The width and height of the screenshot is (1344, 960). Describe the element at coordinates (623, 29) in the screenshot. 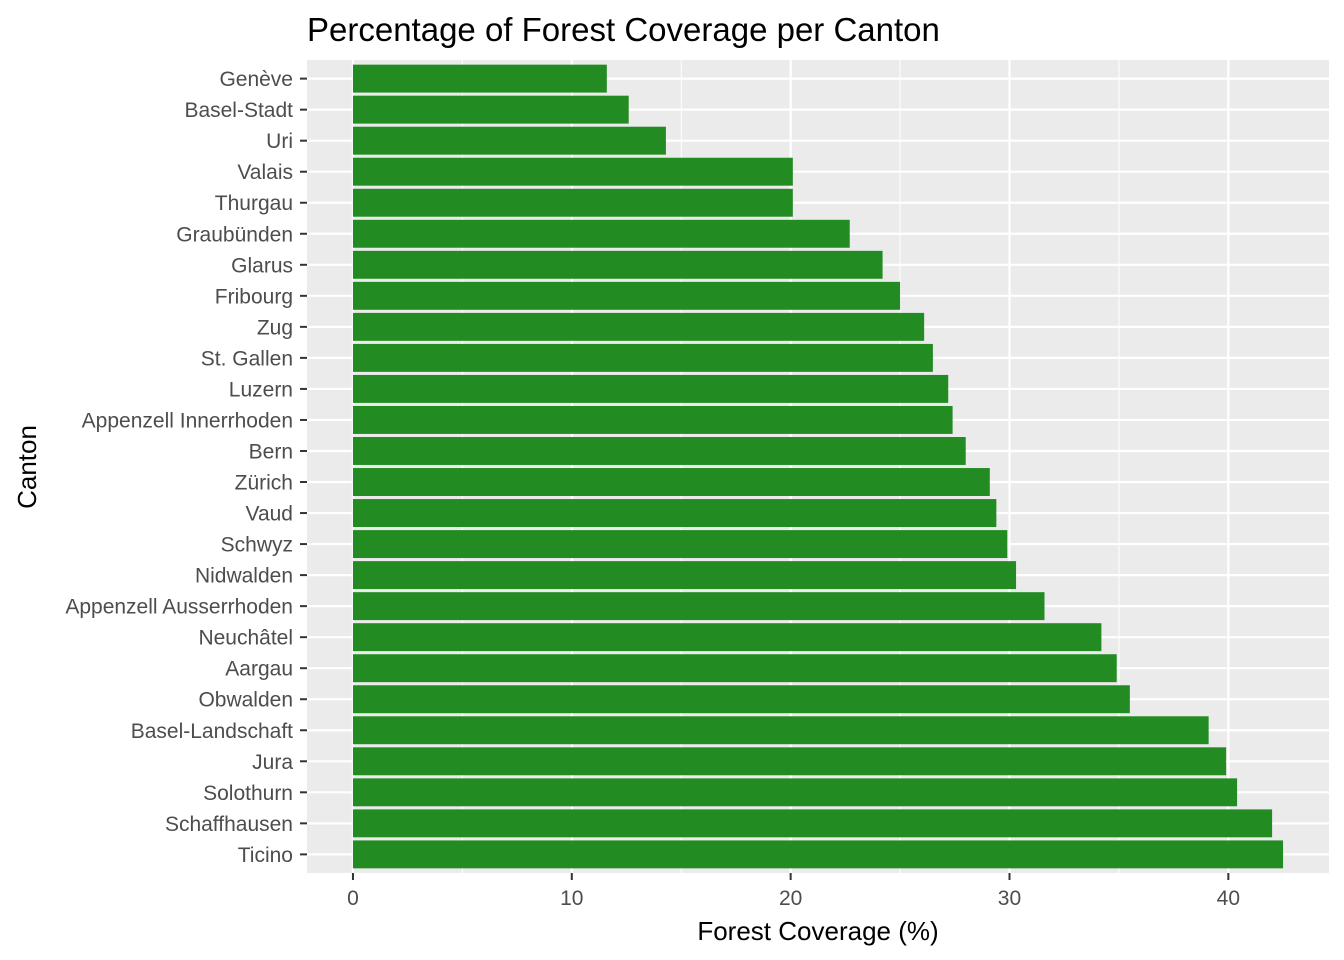

I see `chart-title: Percentage of Forest Coverage per Canton` at that location.